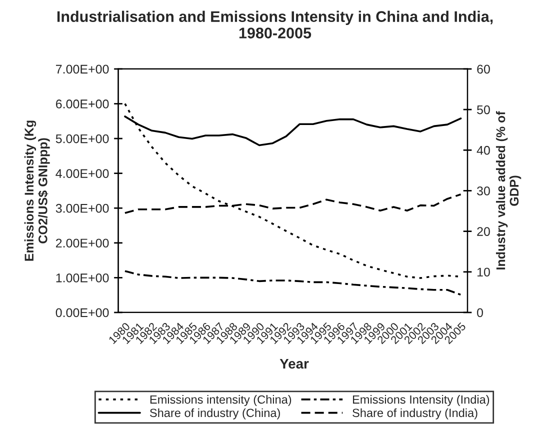 The height and width of the screenshot is (431, 550). What do you see at coordinates (82, 104) in the screenshot?
I see `y-tick-label: 6.00E+00` at bounding box center [82, 104].